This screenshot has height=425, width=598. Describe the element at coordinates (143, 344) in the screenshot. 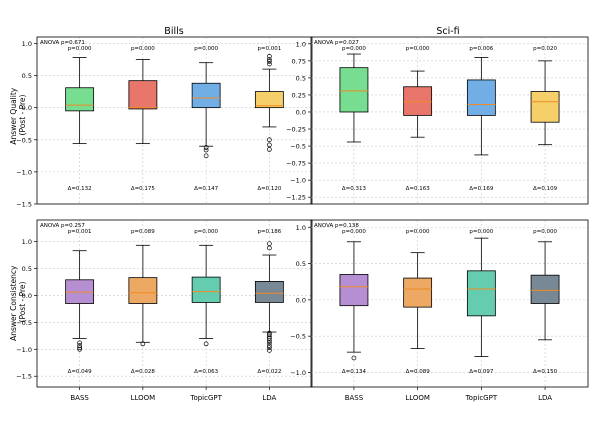

I see `outlier-lloom` at that location.